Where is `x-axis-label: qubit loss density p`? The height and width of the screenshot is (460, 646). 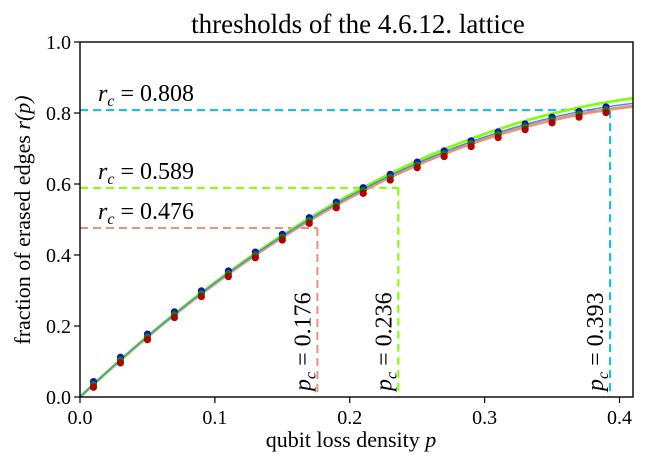
x-axis-label: qubit loss density p is located at coordinates (351, 439).